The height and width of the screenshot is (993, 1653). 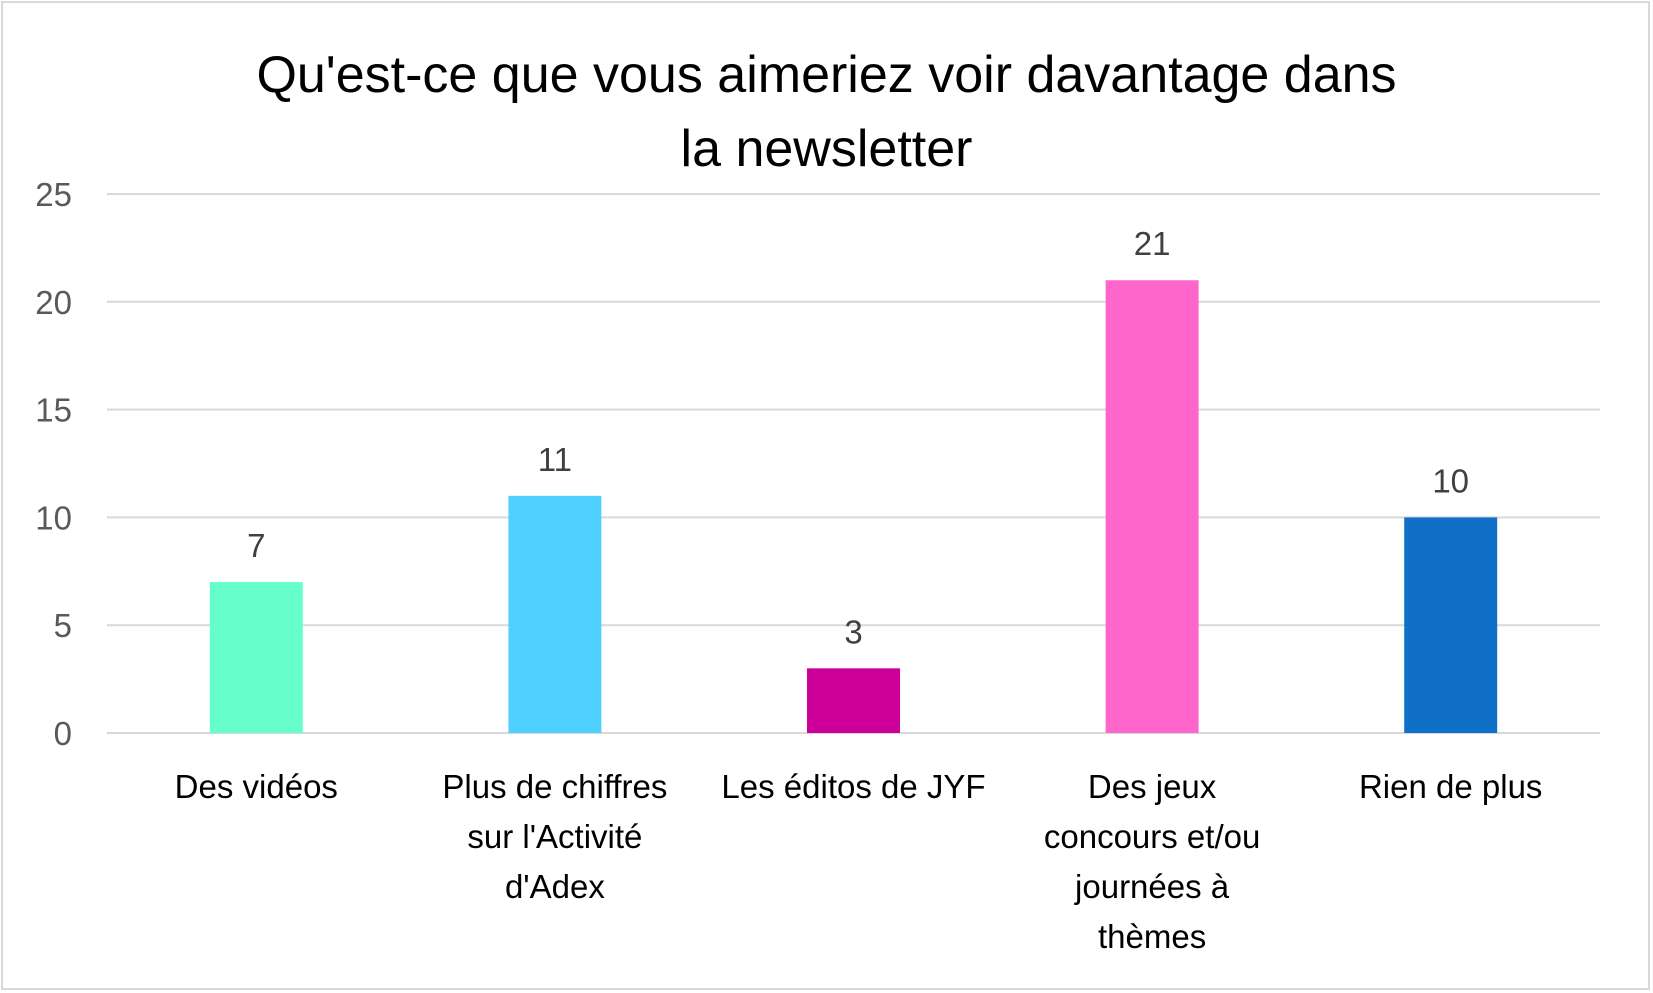 What do you see at coordinates (826, 149) in the screenshot?
I see `chart-title-line-2: la newsletter` at bounding box center [826, 149].